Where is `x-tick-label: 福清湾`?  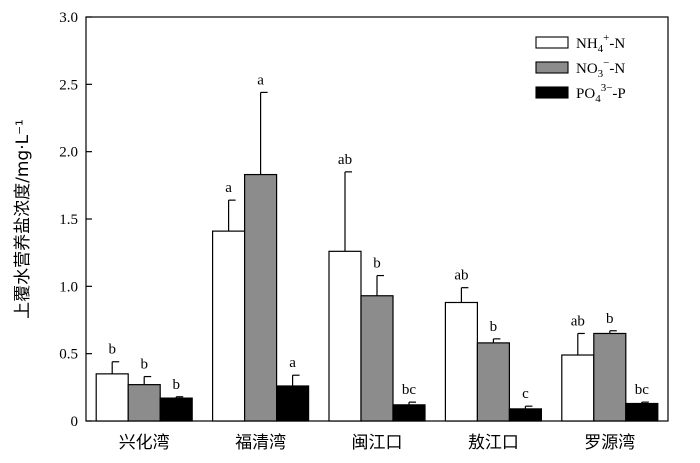
x-tick-label: 福清湾 is located at coordinates (260, 443).